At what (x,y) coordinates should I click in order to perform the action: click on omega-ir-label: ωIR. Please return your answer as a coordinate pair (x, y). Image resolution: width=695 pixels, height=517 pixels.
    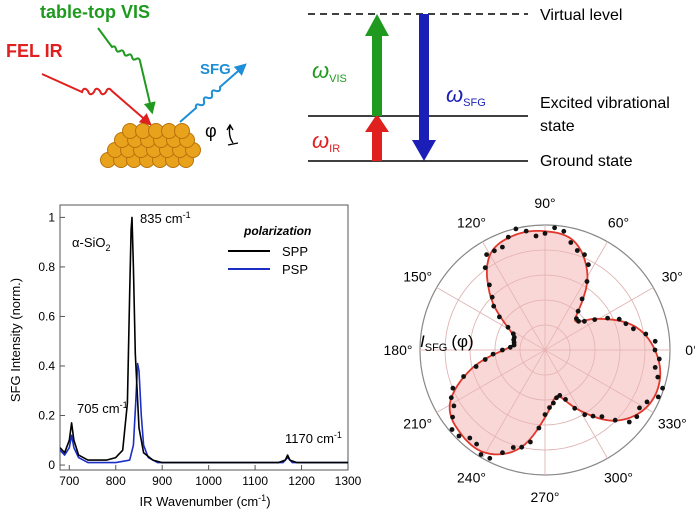
    Looking at the image, I should click on (326, 141).